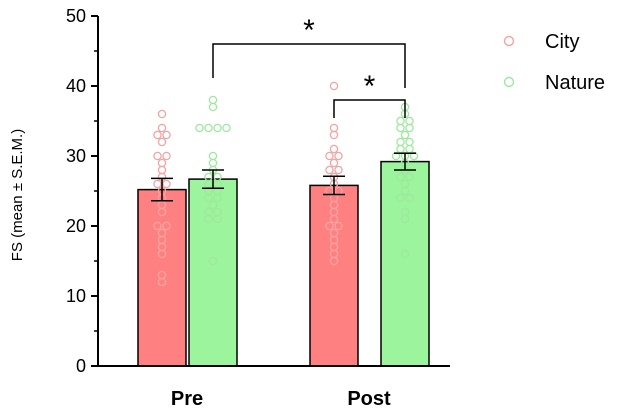 This screenshot has height=413, width=624. I want to click on y-axis-label: FS (mean ± S.E.M.), so click(17, 195).